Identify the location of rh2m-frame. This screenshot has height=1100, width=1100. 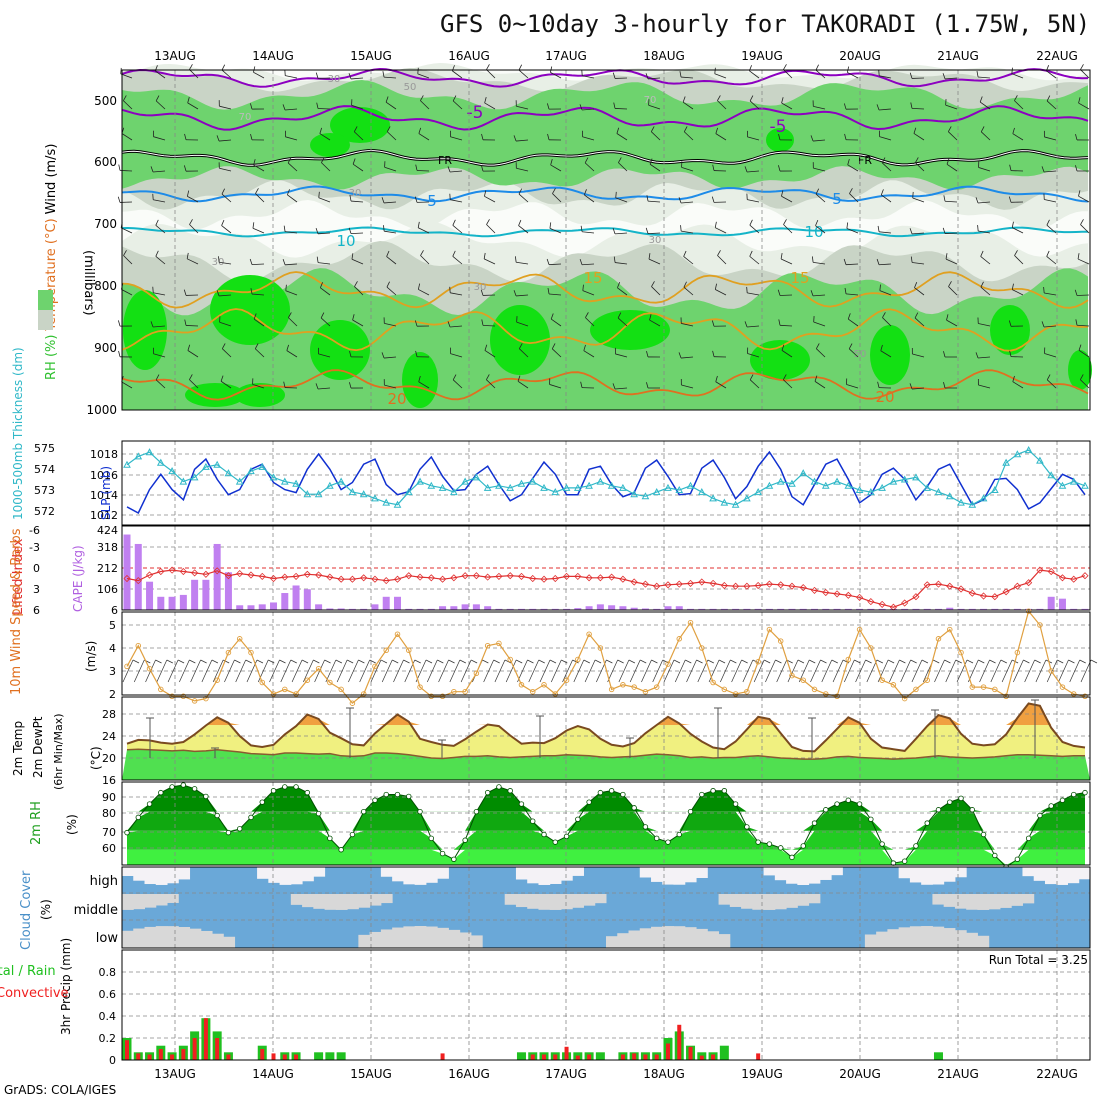
(606, 823).